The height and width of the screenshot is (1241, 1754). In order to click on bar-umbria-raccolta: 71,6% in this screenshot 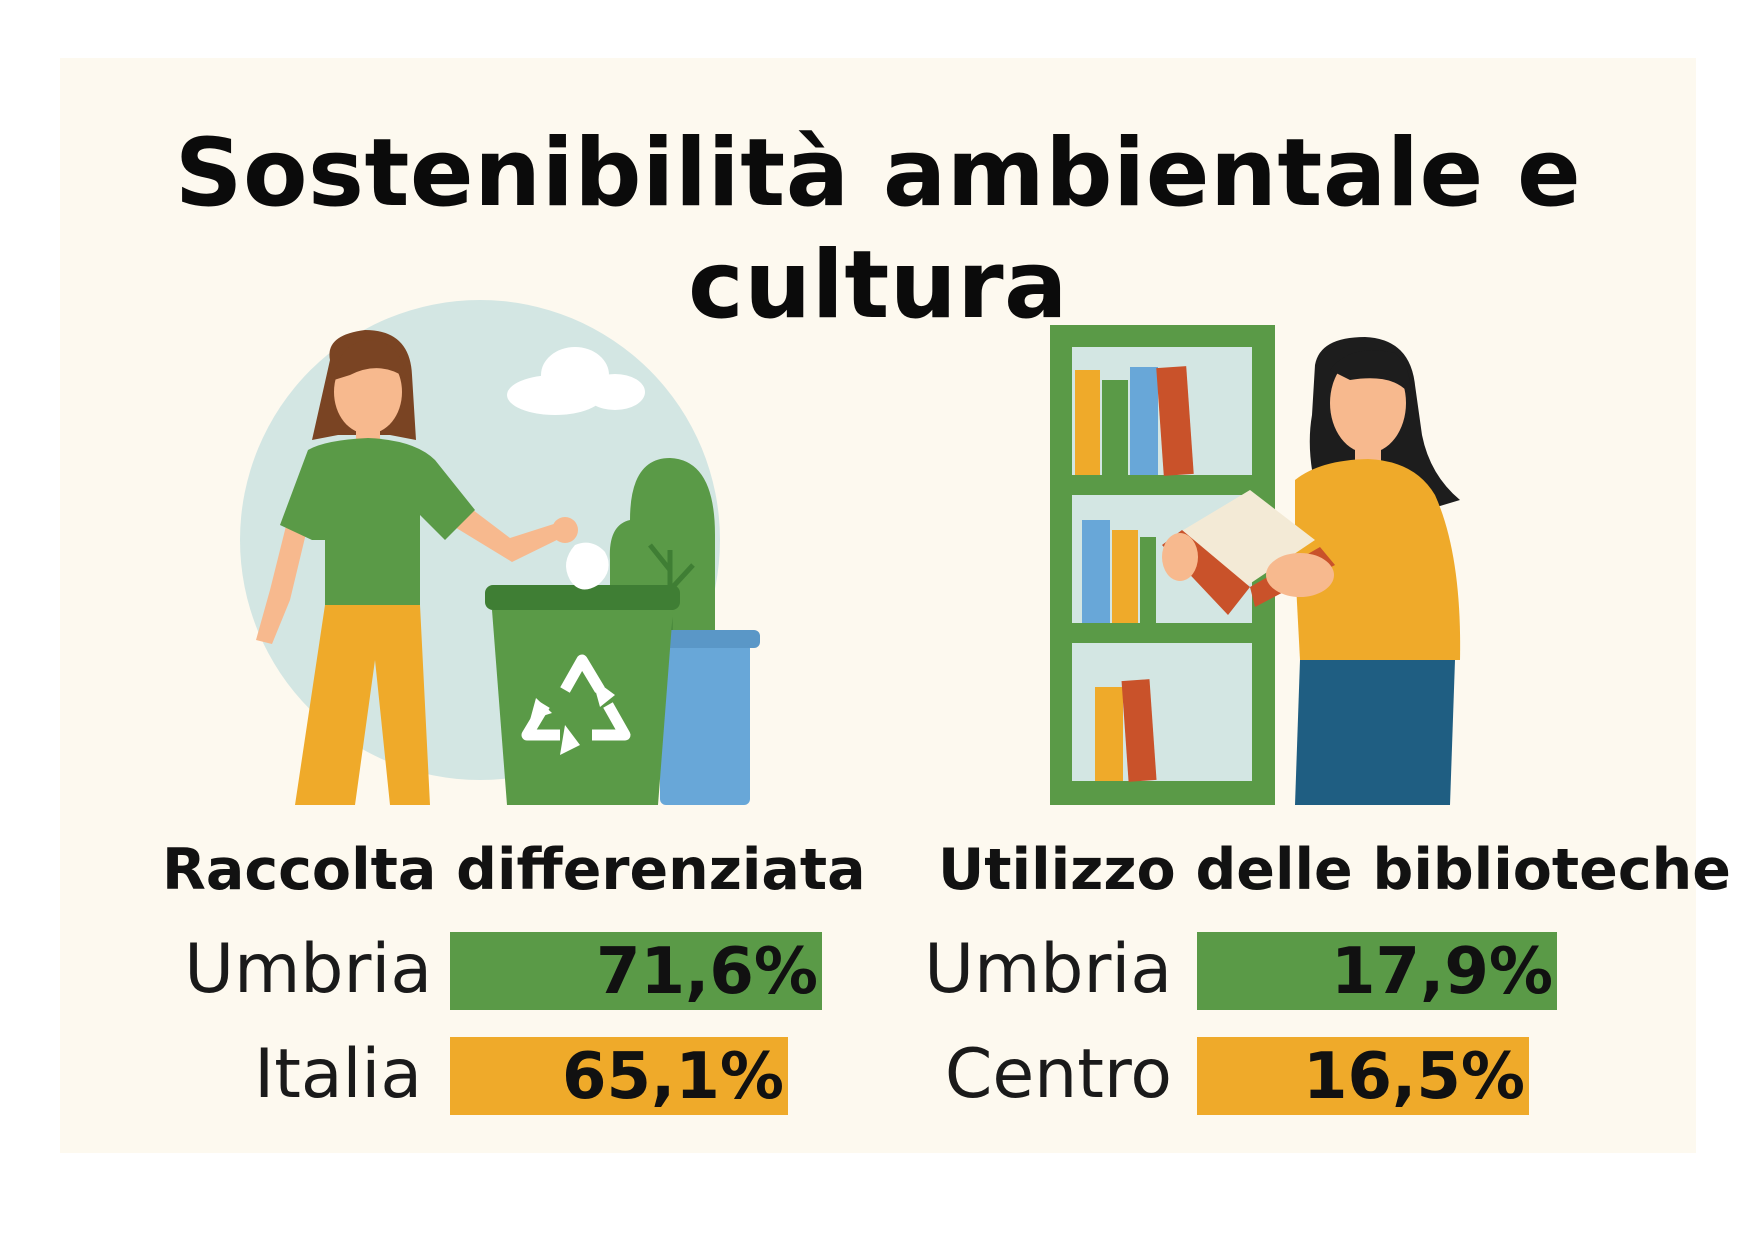, I will do `click(636, 971)`.